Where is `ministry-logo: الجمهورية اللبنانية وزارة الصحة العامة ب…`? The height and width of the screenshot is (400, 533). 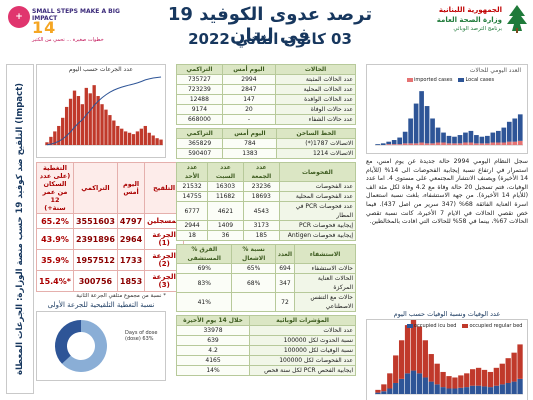 ministry-logo: الجمهورية اللبنانية وزارة الصحة العامة ب… is located at coordinates (473, 24).